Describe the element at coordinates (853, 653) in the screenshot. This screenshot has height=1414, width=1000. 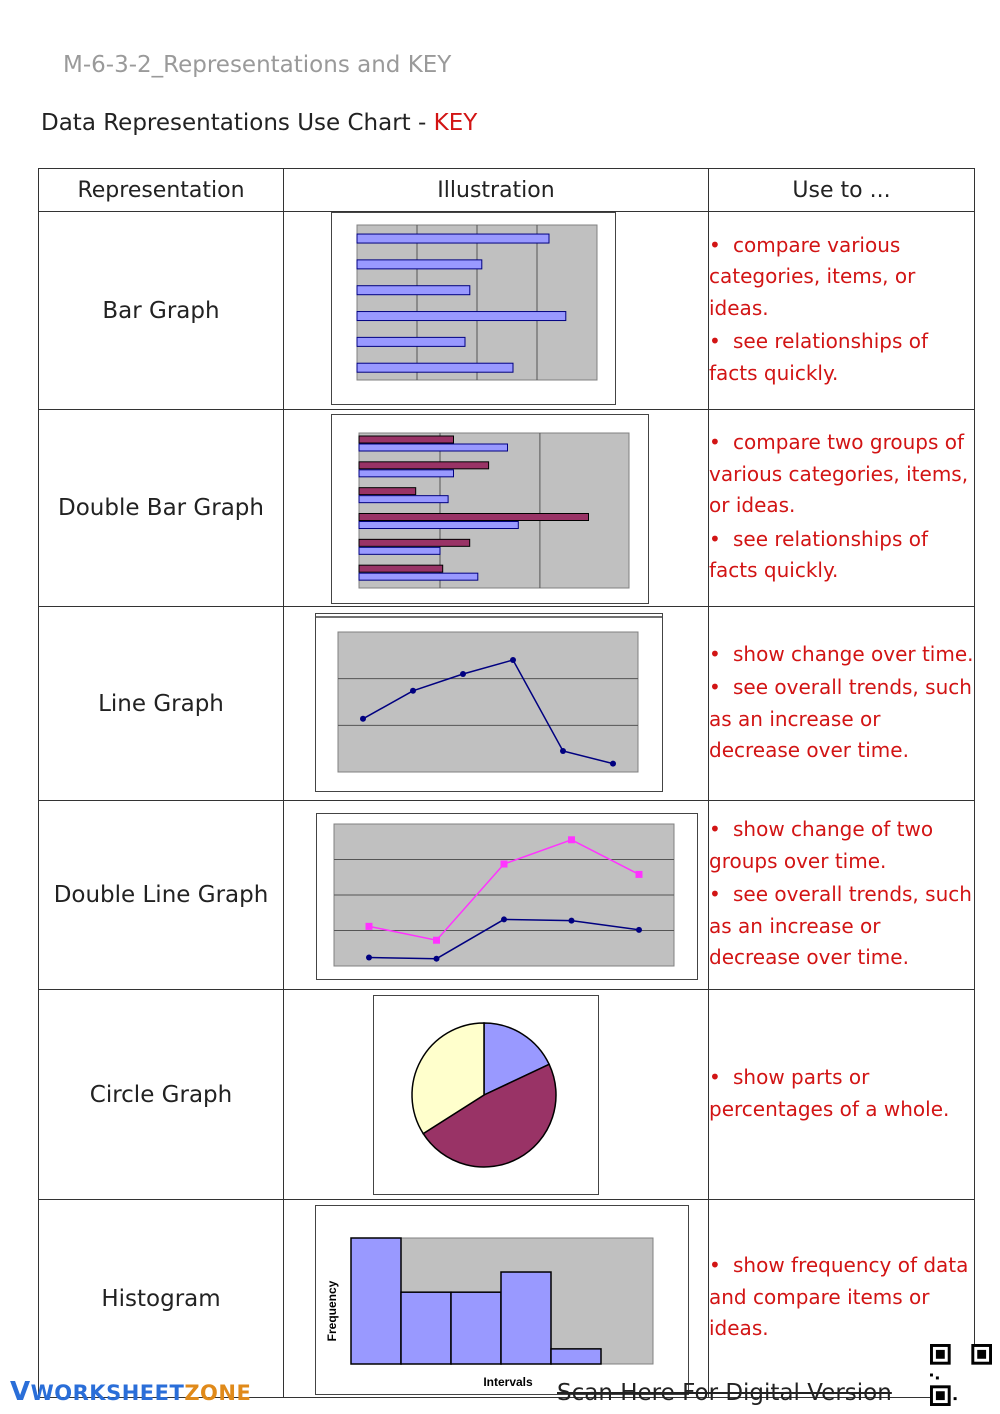
I see `use-item-text: show change over time.` at that location.